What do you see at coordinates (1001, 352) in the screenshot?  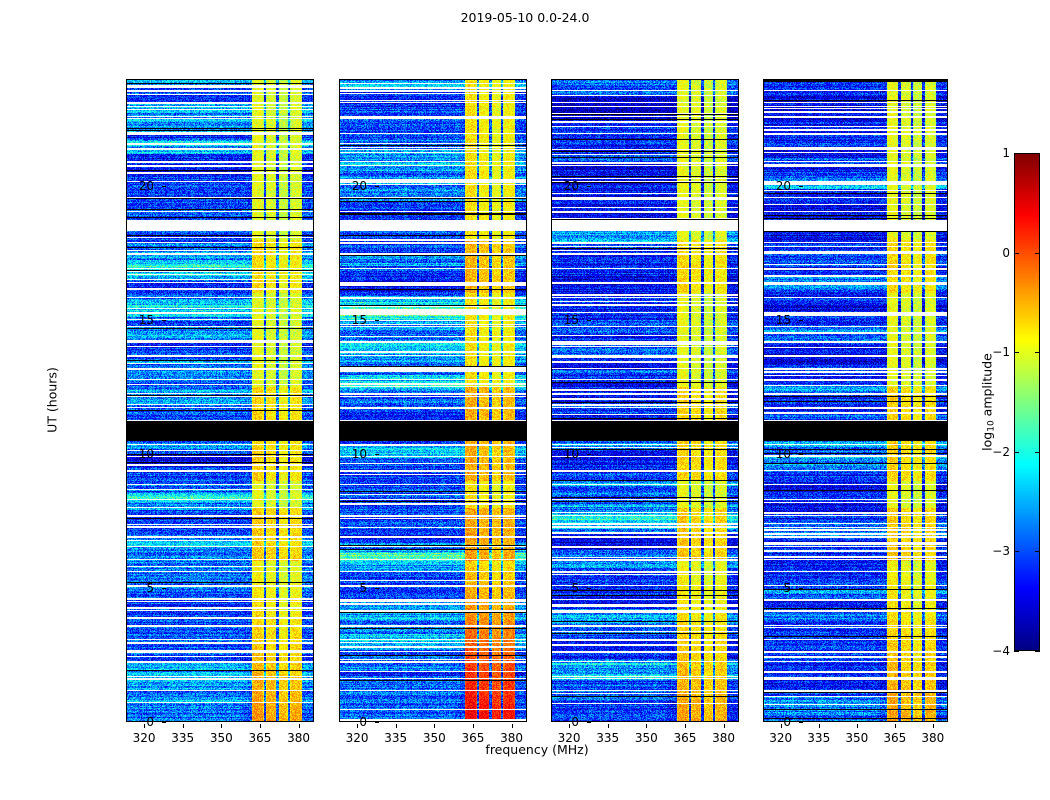 I see `colorbar-tick-label: −1` at bounding box center [1001, 352].